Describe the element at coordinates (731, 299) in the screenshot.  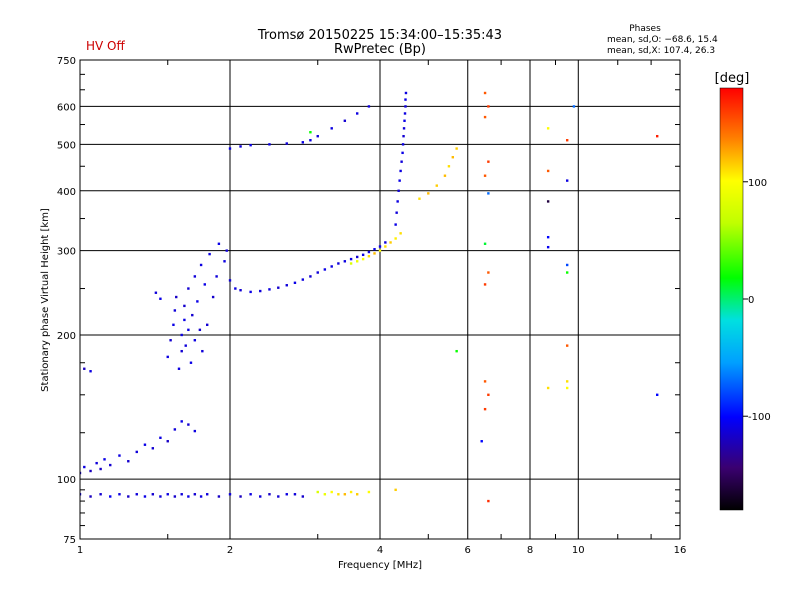
I see `colorbar` at that location.